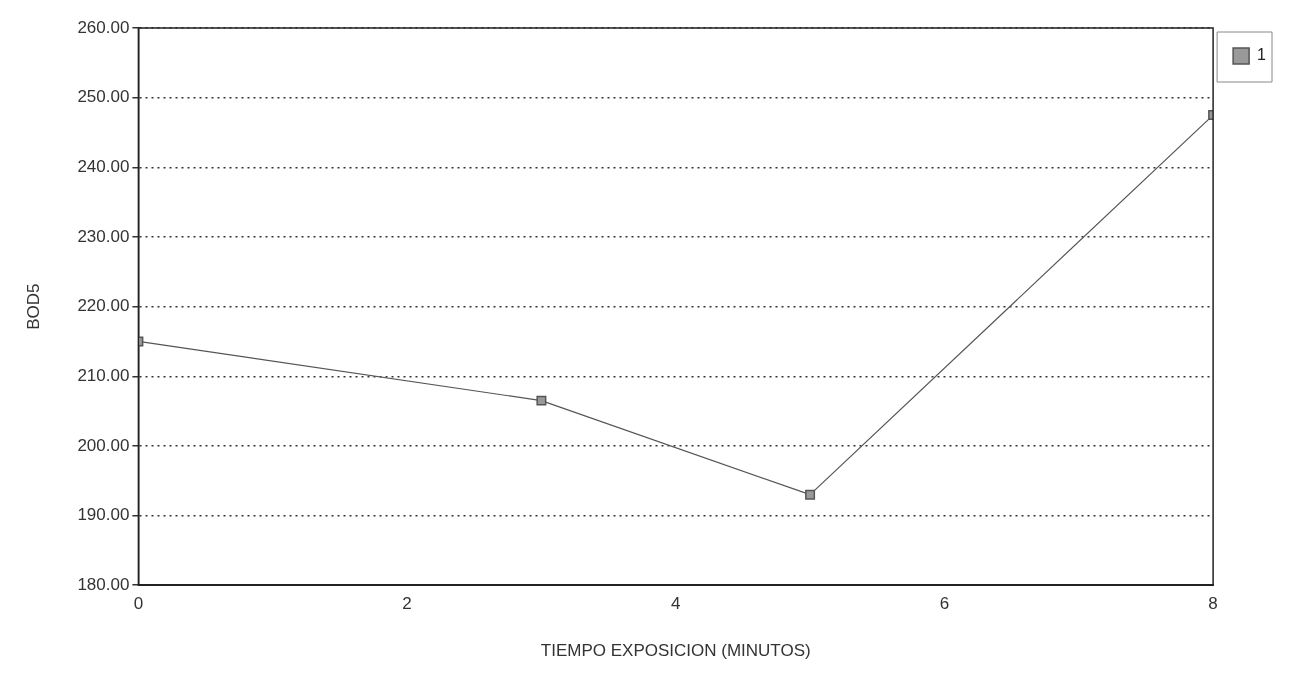 The image size is (1296, 686). What do you see at coordinates (103, 375) in the screenshot?
I see `y-tick-label: 210.00` at bounding box center [103, 375].